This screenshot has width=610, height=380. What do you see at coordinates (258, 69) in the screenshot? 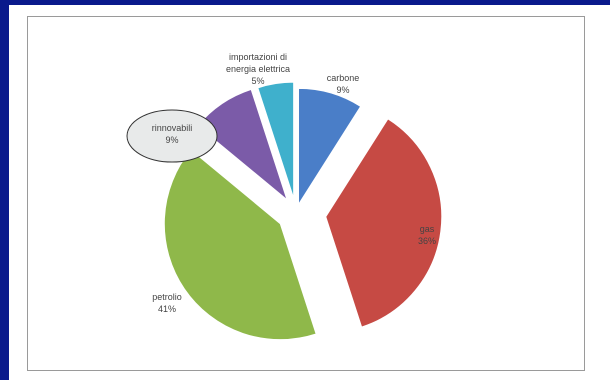
I see `slice-label-importazioni-di-energia-elettrica: importazioni di energia elettrica 5%` at bounding box center [258, 69].